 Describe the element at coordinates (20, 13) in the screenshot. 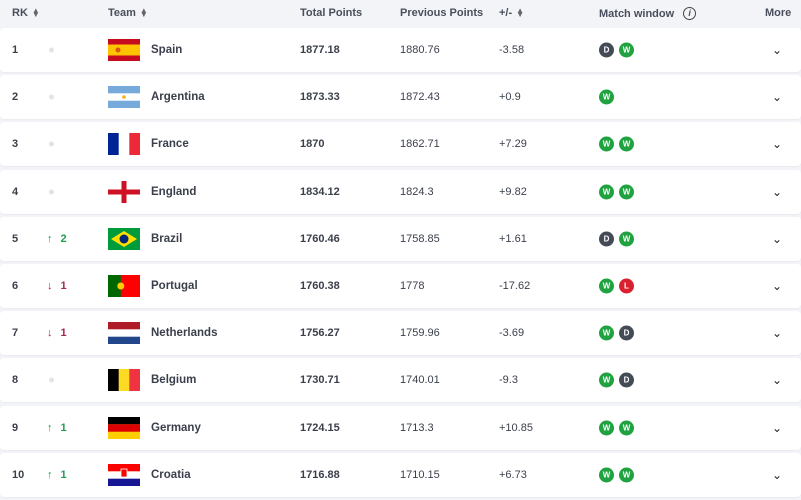

I see `rank-header: RK` at that location.